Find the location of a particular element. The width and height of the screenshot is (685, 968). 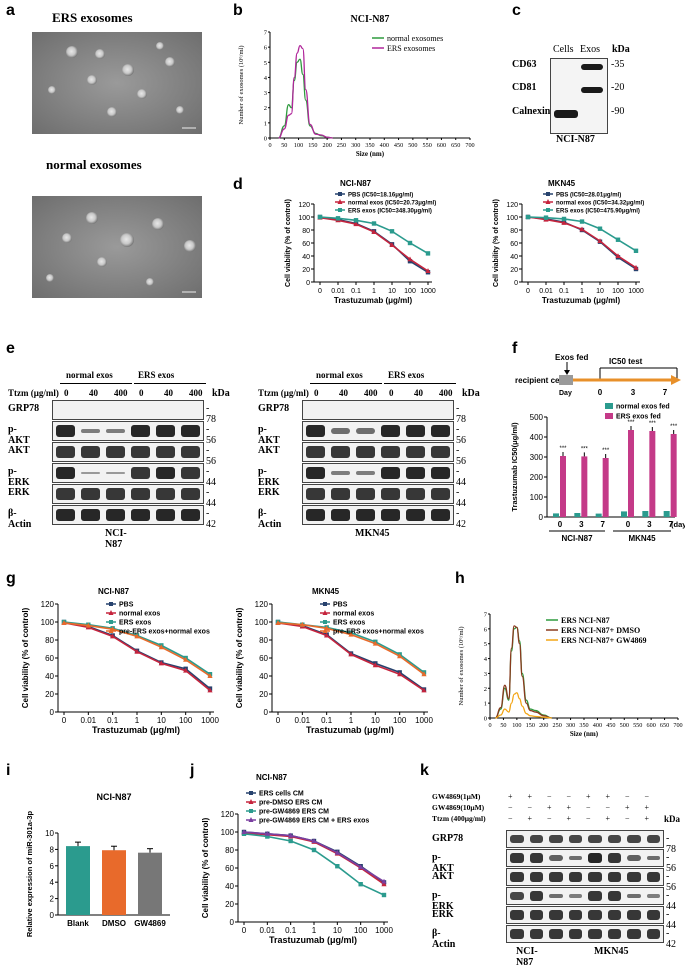

timeline-f: Exos fed IC50 test recipient cells Day 0 3 7 is located at coordinates (598, 375).